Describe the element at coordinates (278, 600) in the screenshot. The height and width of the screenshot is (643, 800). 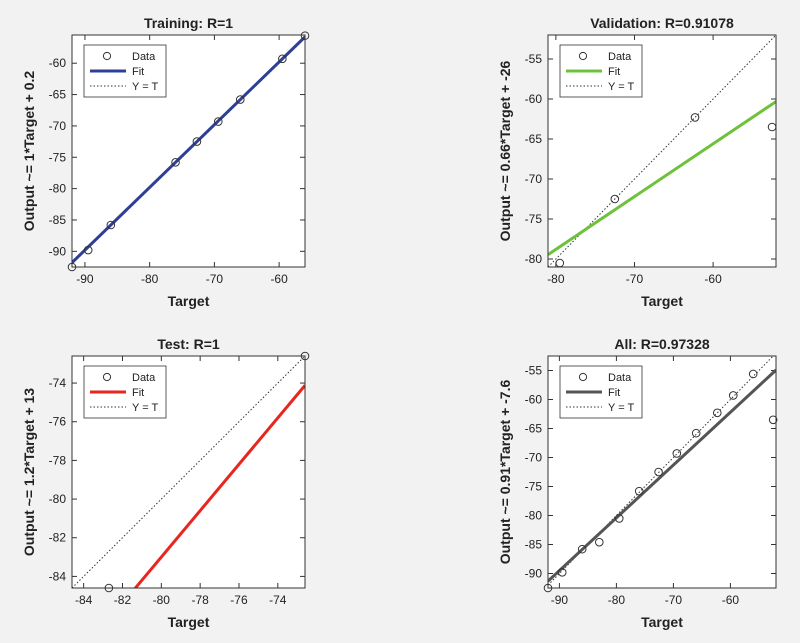
I see `x-tick-label: -74` at that location.